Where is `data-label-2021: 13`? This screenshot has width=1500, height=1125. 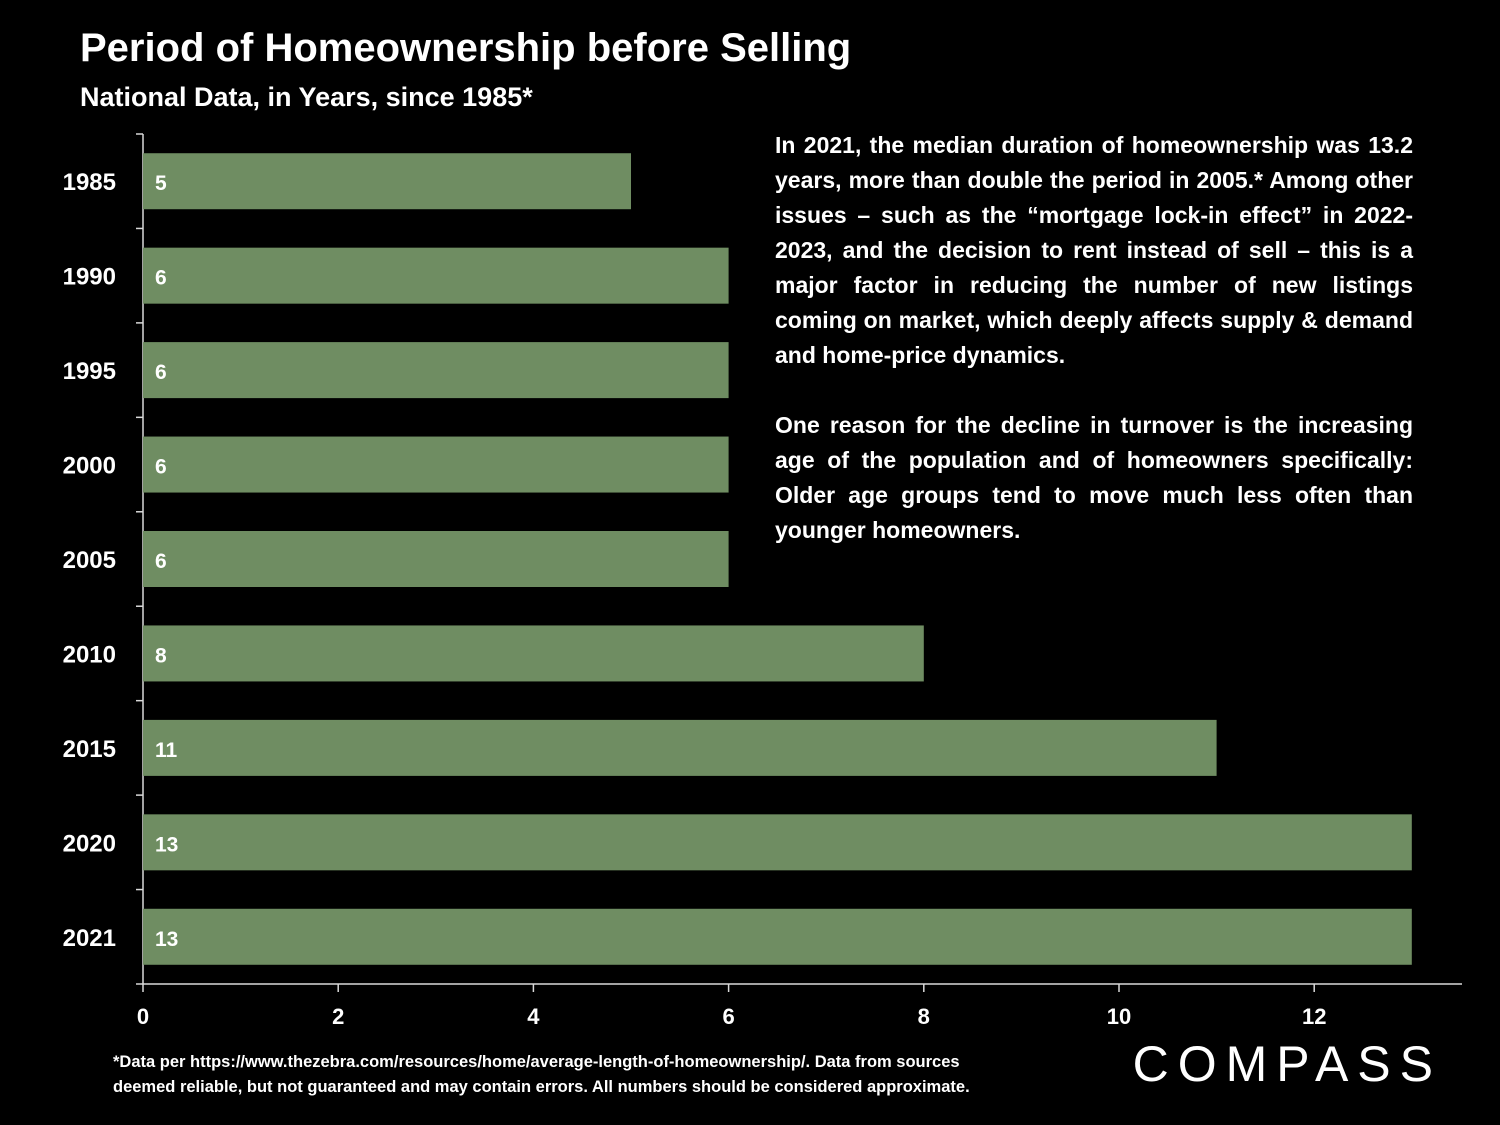 data-label-2021: 13 is located at coordinates (166, 939).